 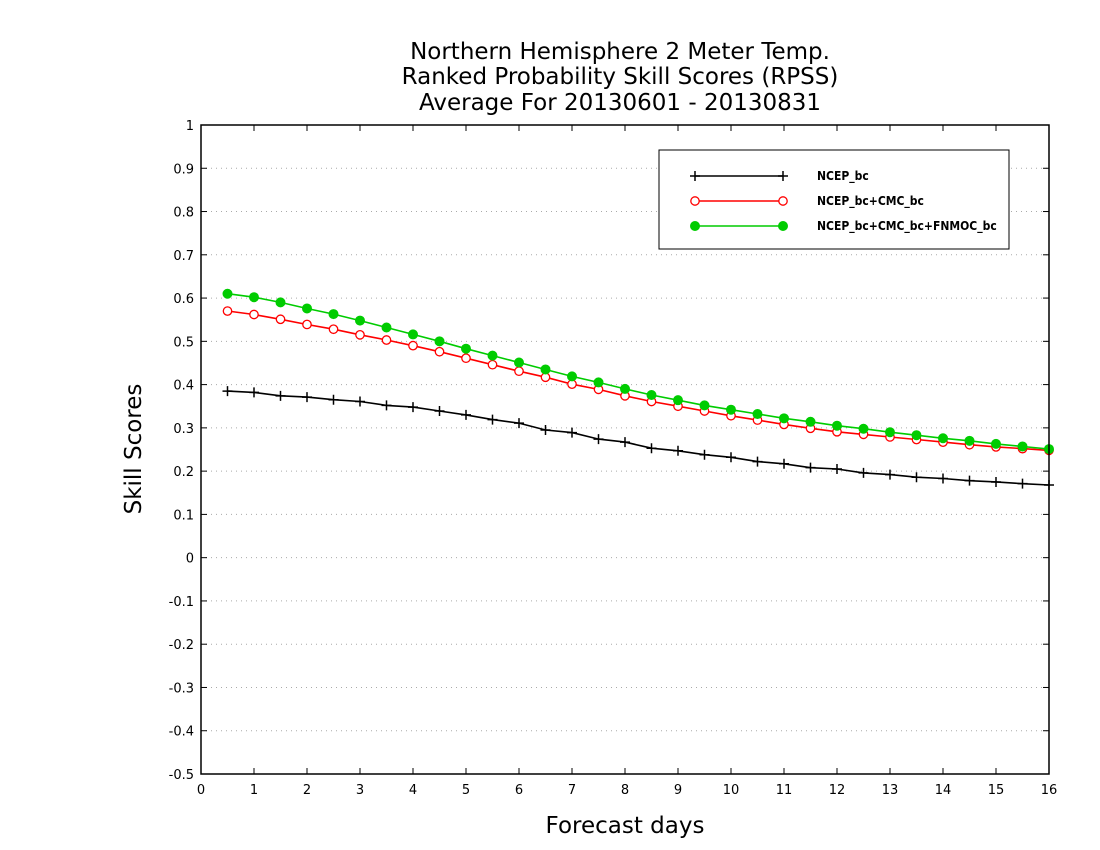 What do you see at coordinates (807, 201) in the screenshot?
I see `legend-entry: NCEP_bc+CMC_bc` at bounding box center [807, 201].